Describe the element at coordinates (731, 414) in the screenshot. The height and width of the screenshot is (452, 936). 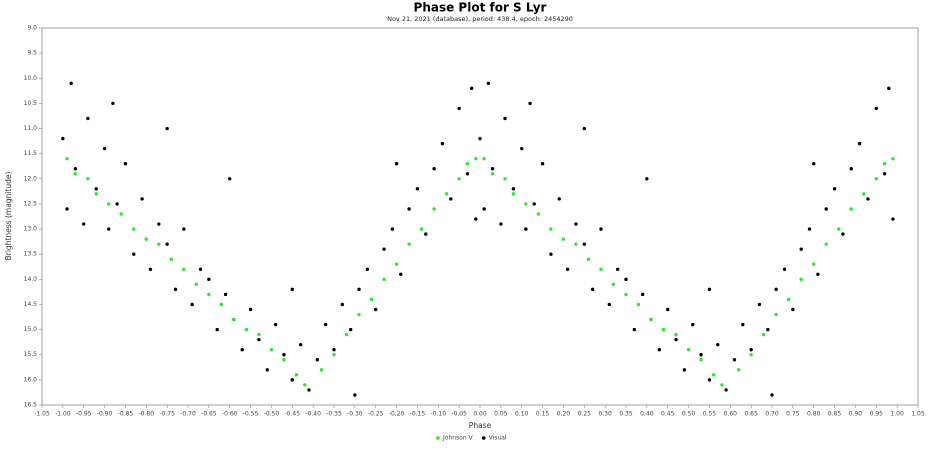
I see `x-tick-label: 0.60` at that location.